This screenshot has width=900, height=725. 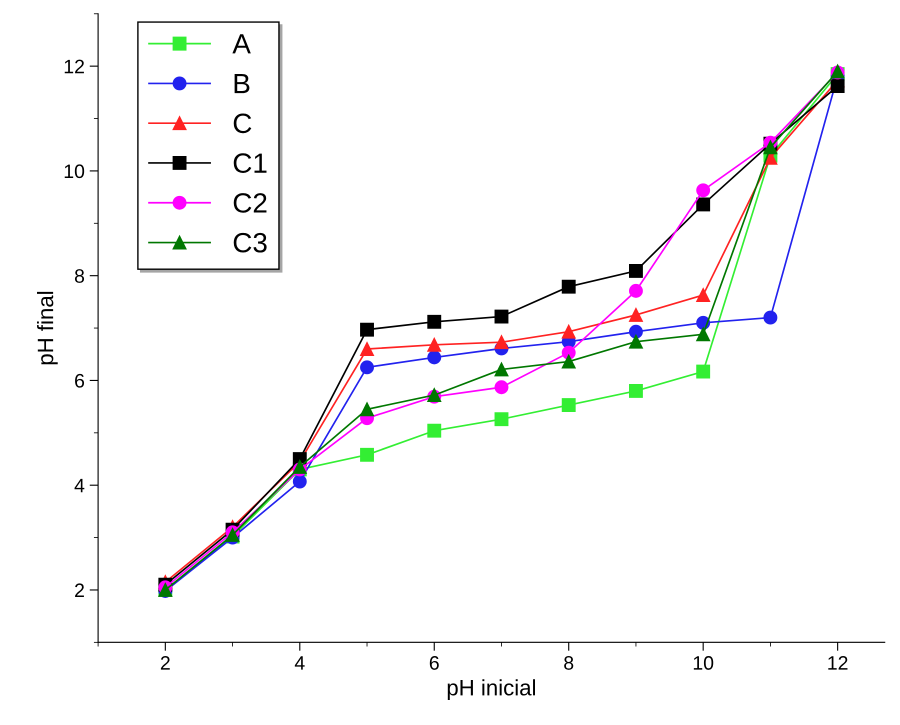 What do you see at coordinates (299, 663) in the screenshot?
I see `x-tick-label: 4` at bounding box center [299, 663].